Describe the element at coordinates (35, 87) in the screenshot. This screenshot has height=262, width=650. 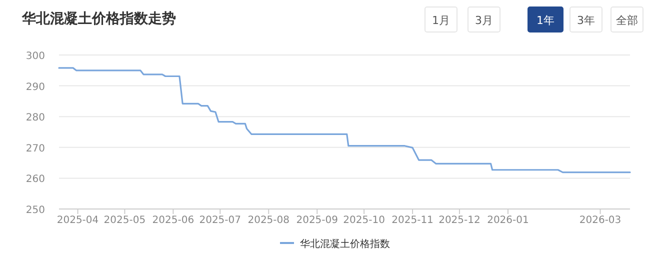
I see `y-tick-label: 290` at that location.